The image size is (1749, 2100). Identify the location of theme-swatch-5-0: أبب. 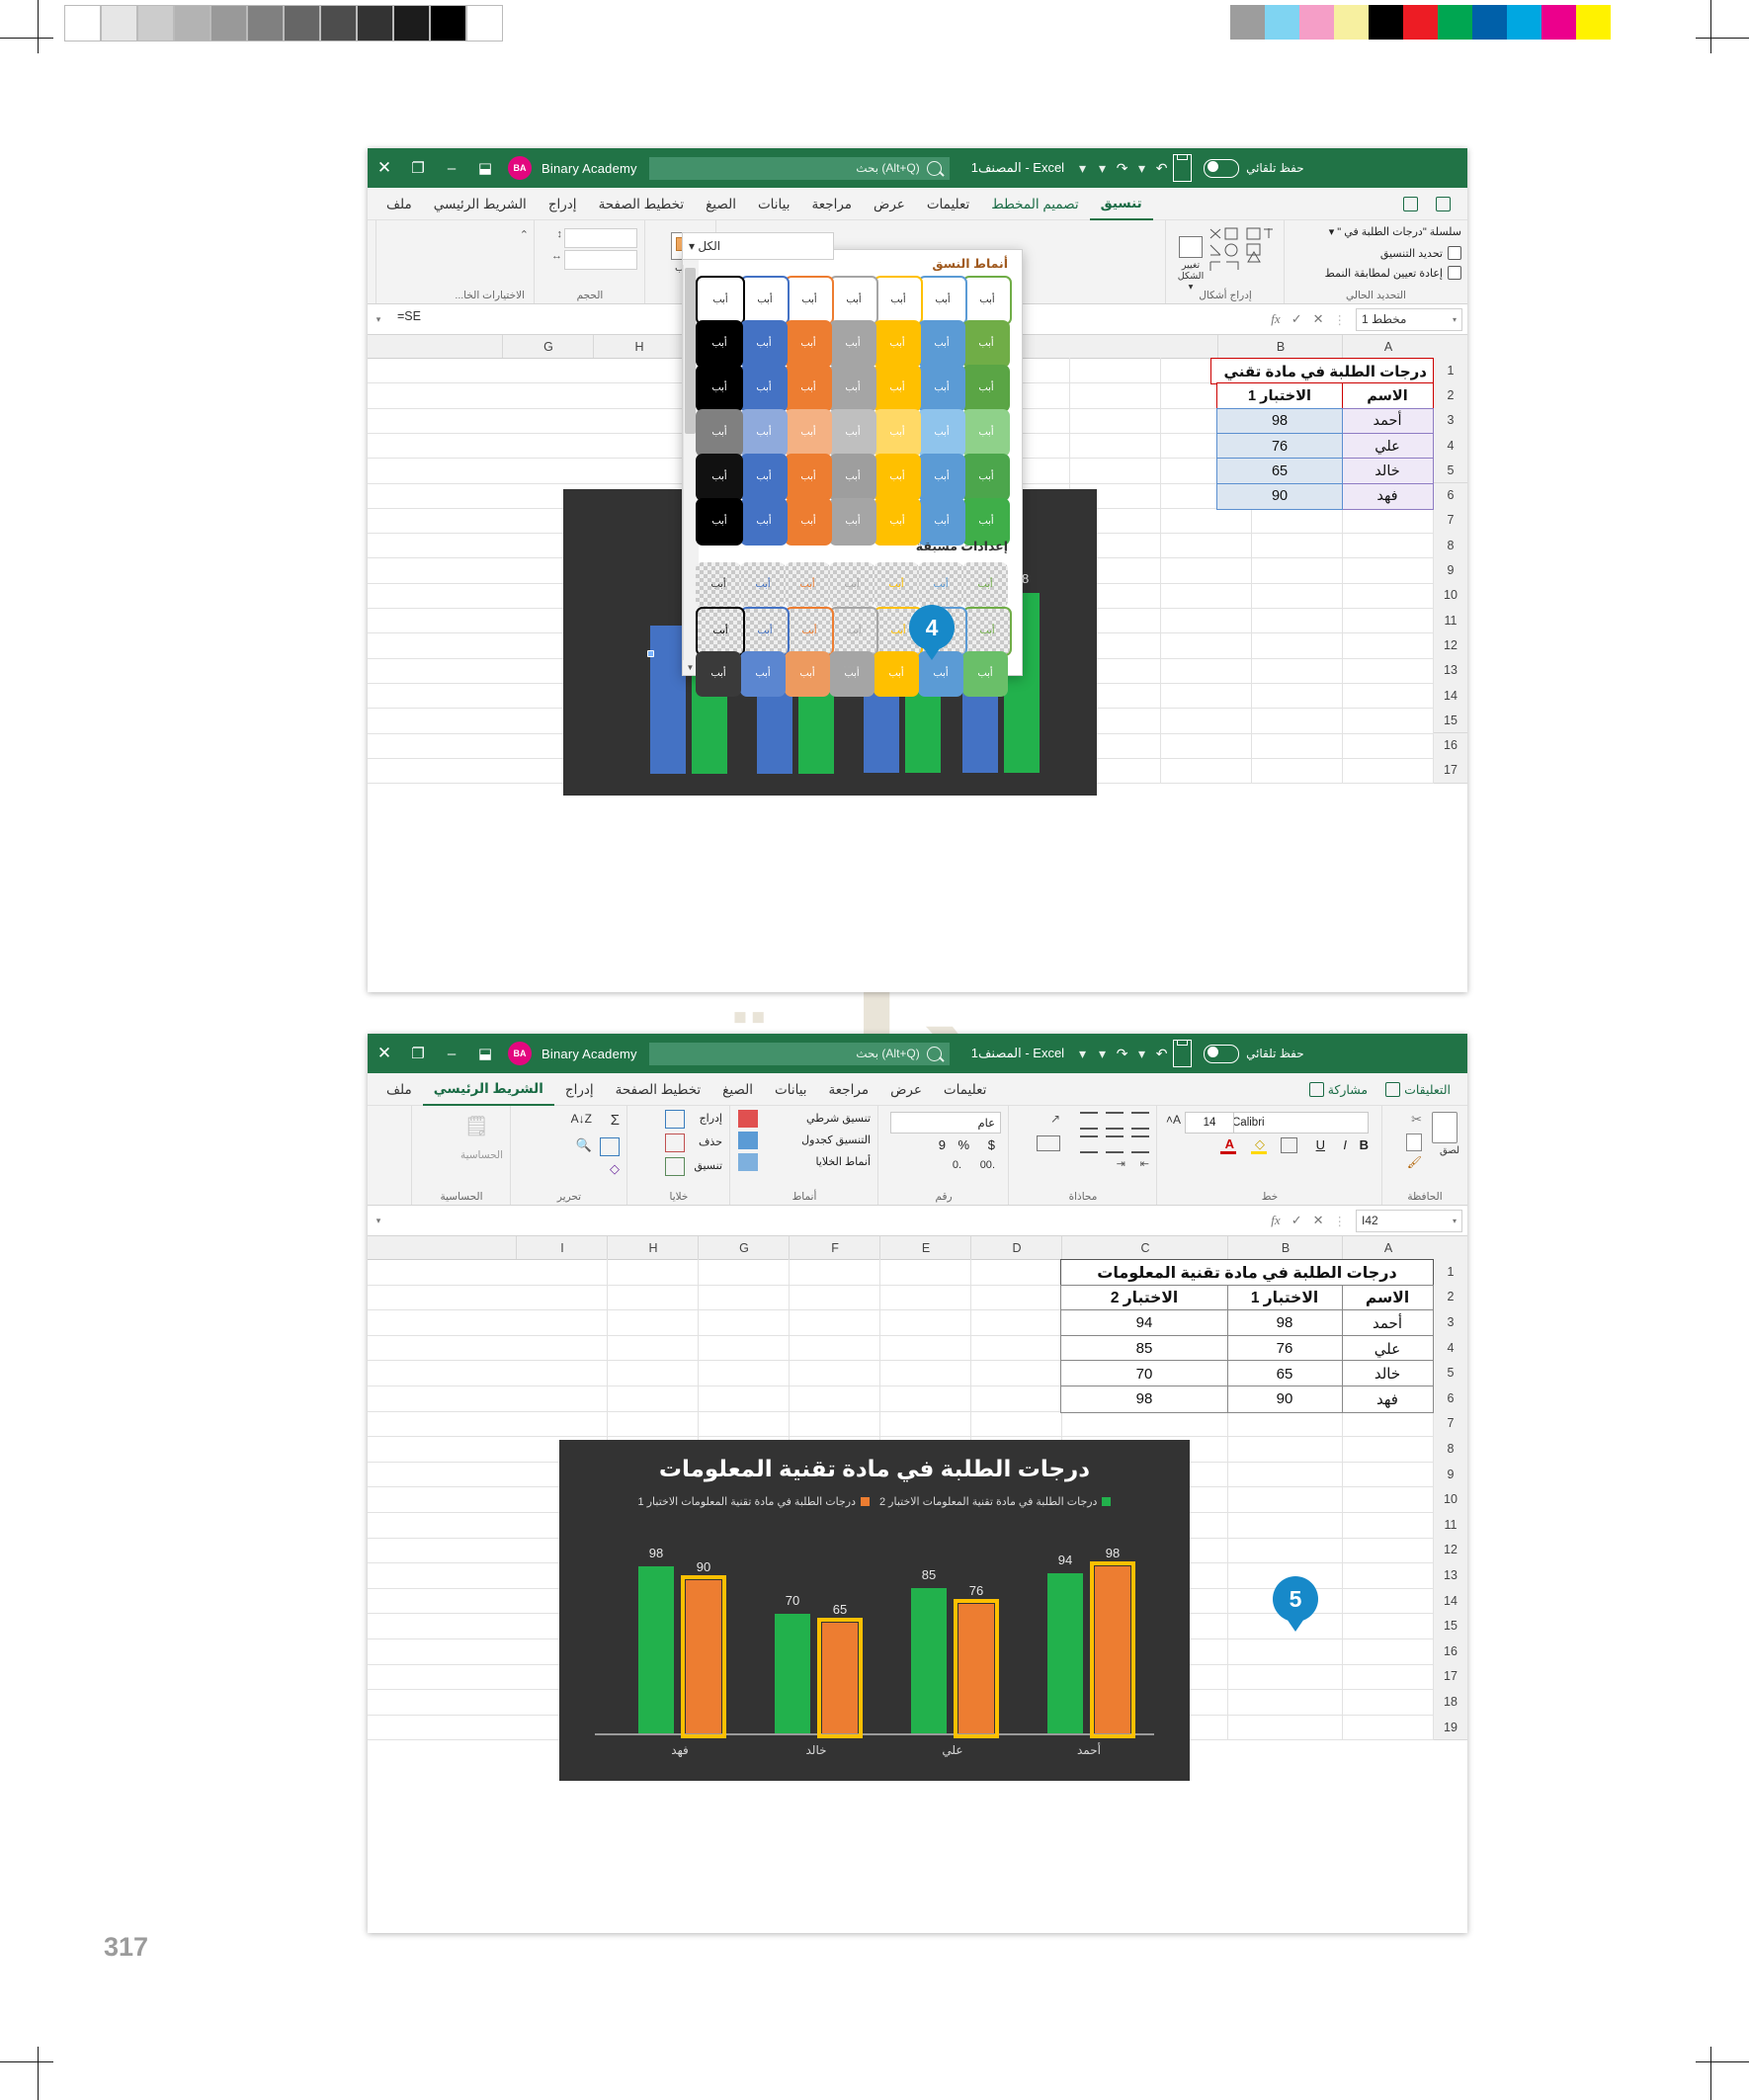
(986, 522).